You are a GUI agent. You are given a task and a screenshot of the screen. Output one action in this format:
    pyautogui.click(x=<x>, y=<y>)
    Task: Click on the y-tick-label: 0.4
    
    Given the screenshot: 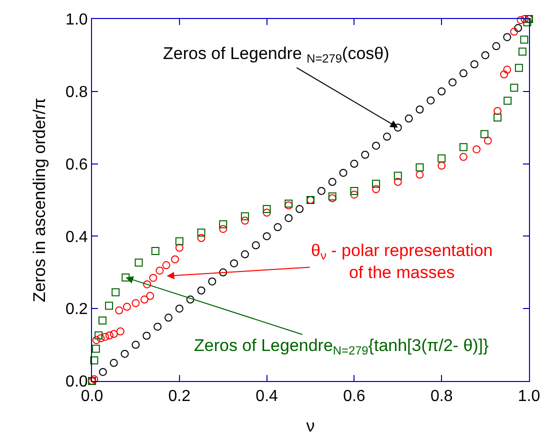 What is the action you would take?
    pyautogui.click(x=77, y=237)
    